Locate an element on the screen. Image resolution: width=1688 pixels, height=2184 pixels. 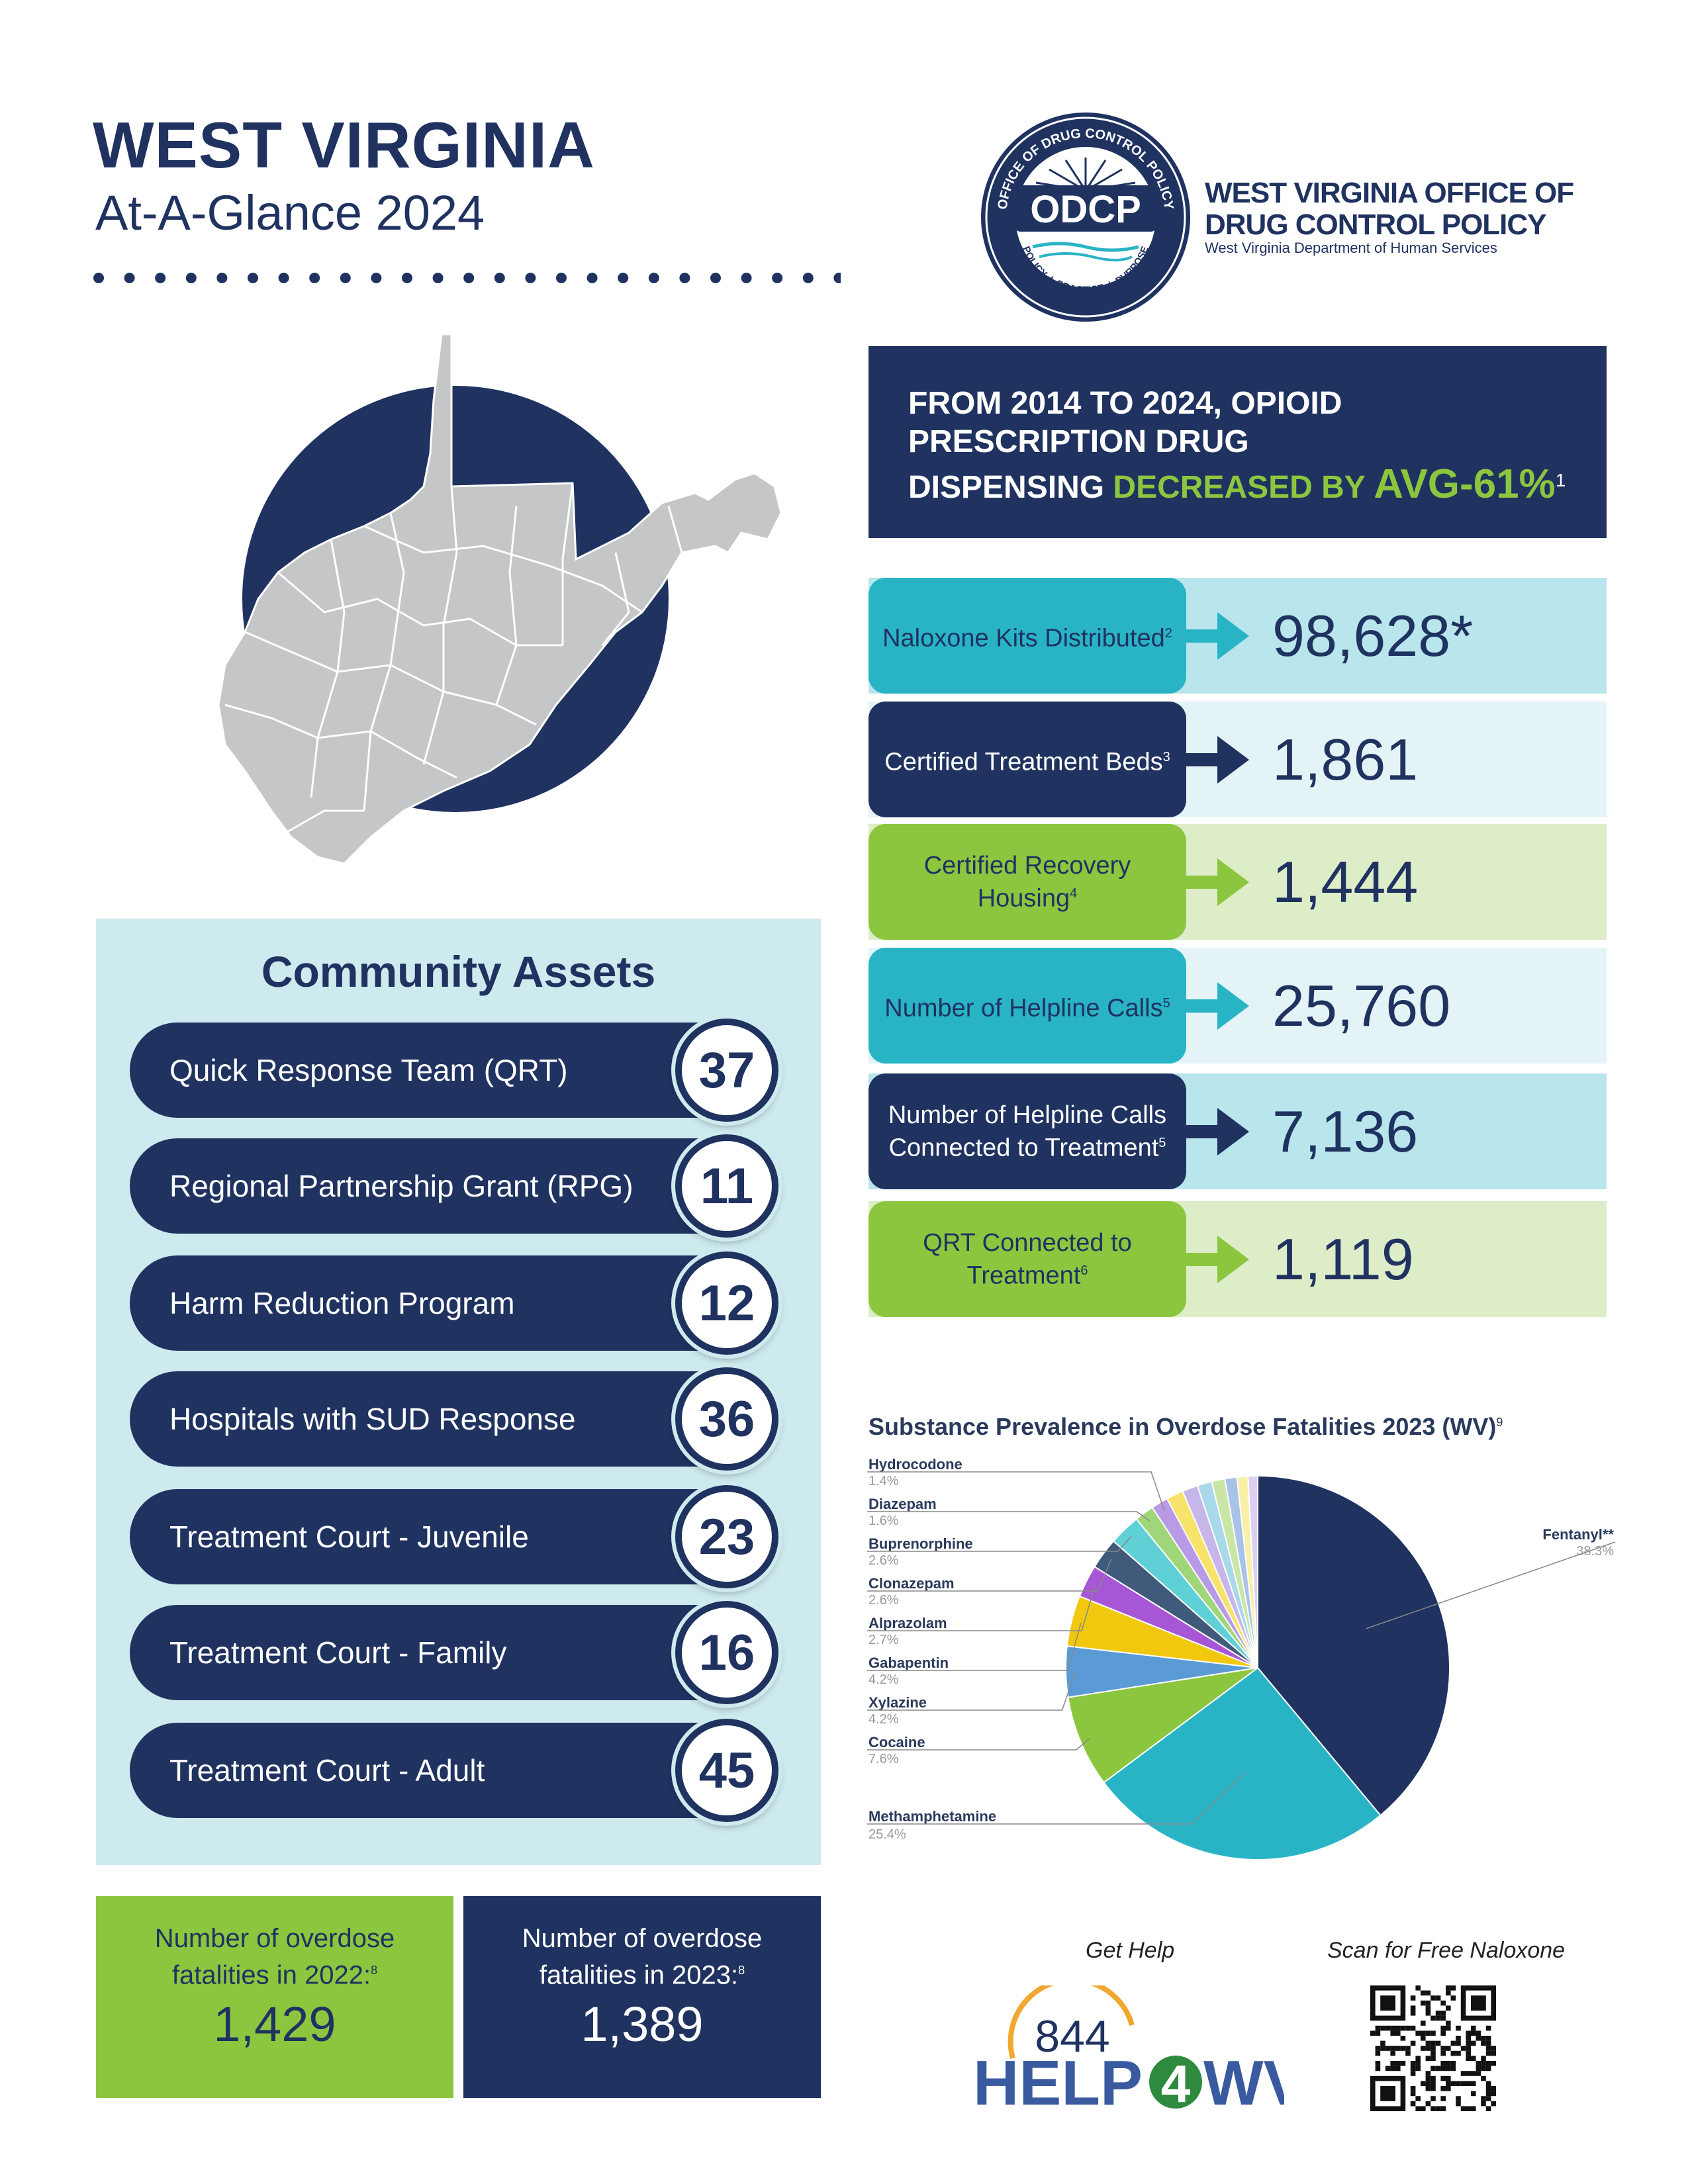
asset-item: Treatment Court - Adult is located at coordinates (452, 1770).